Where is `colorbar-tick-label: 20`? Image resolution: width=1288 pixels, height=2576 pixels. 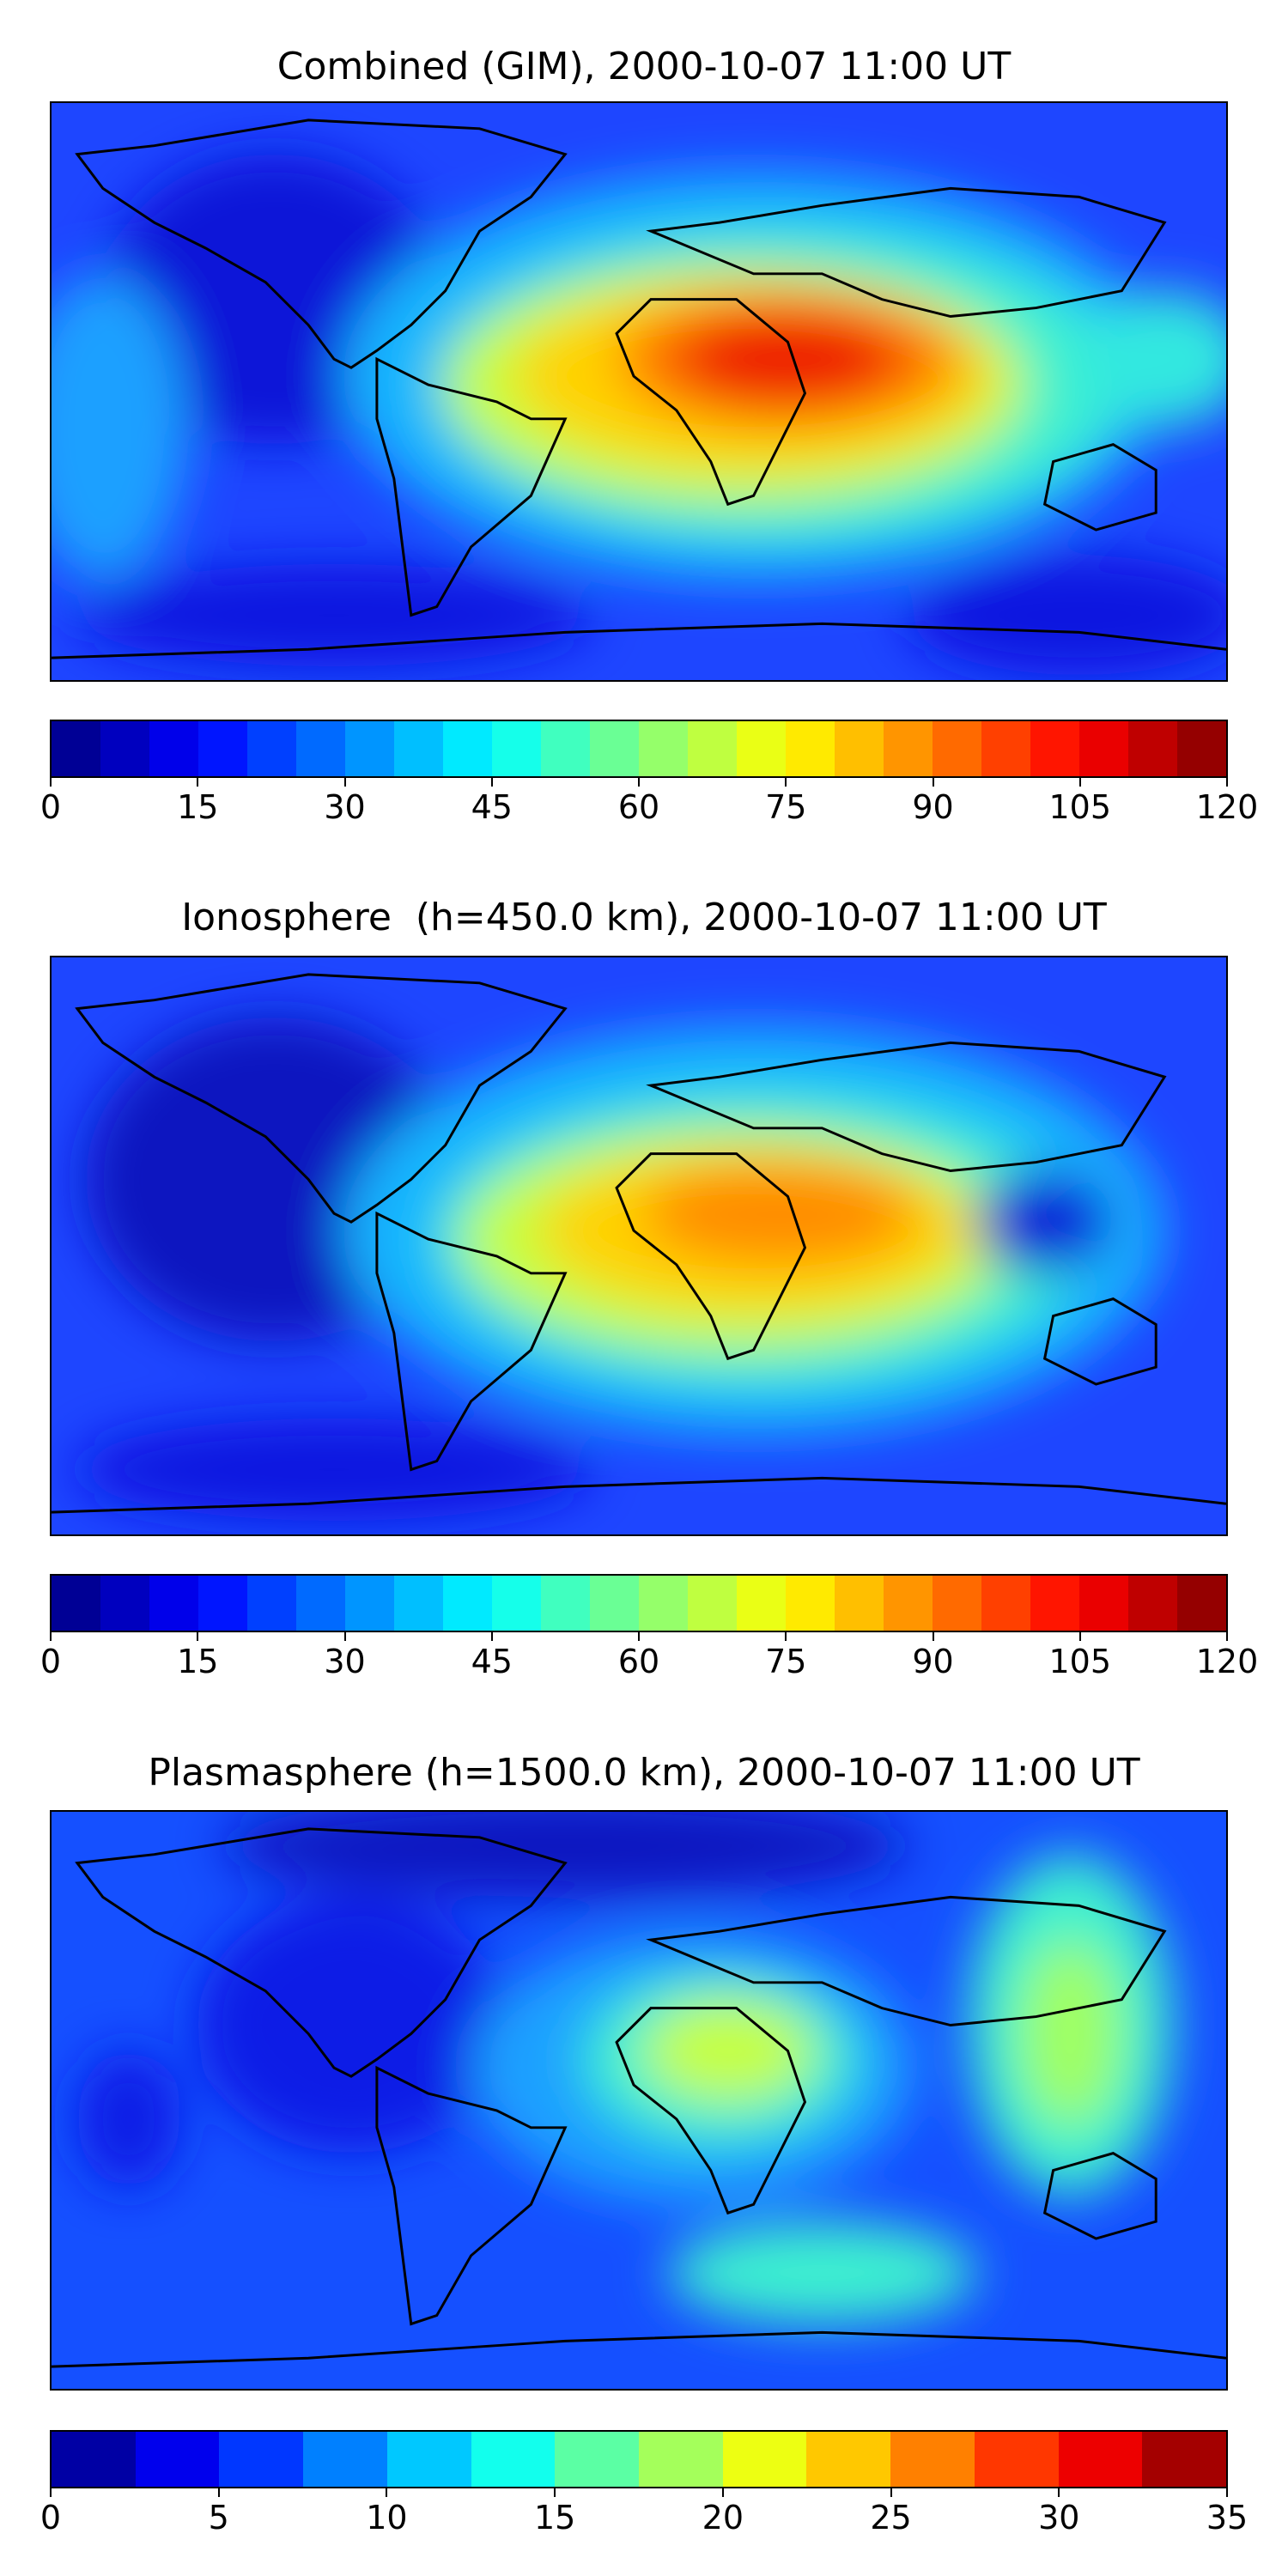 colorbar-tick-label: 20 is located at coordinates (723, 2518).